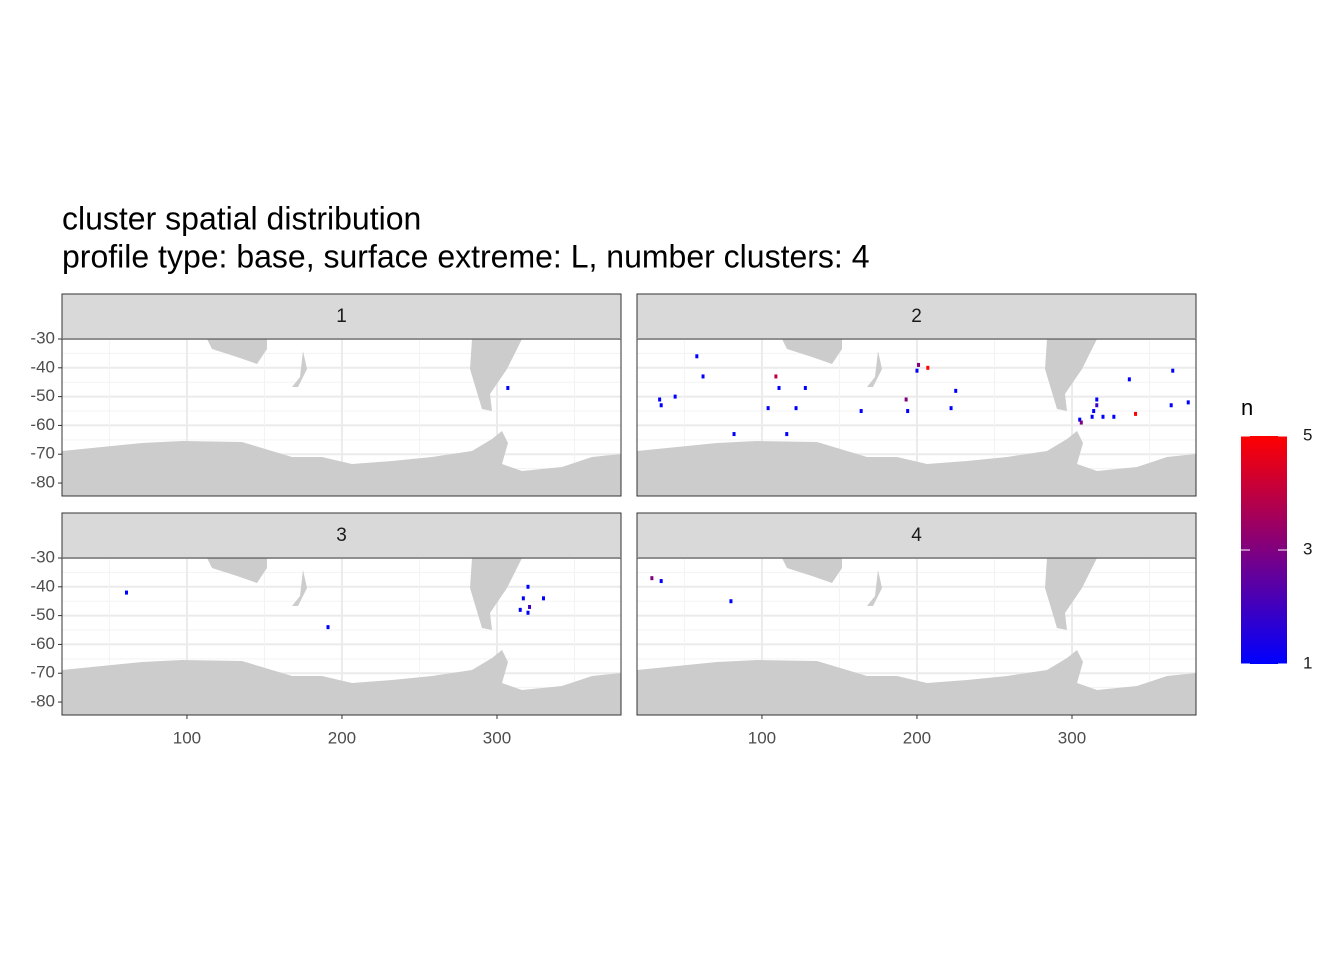 Image resolution: width=1344 pixels, height=965 pixels. I want to click on legend-tick-label: 5, so click(1307, 434).